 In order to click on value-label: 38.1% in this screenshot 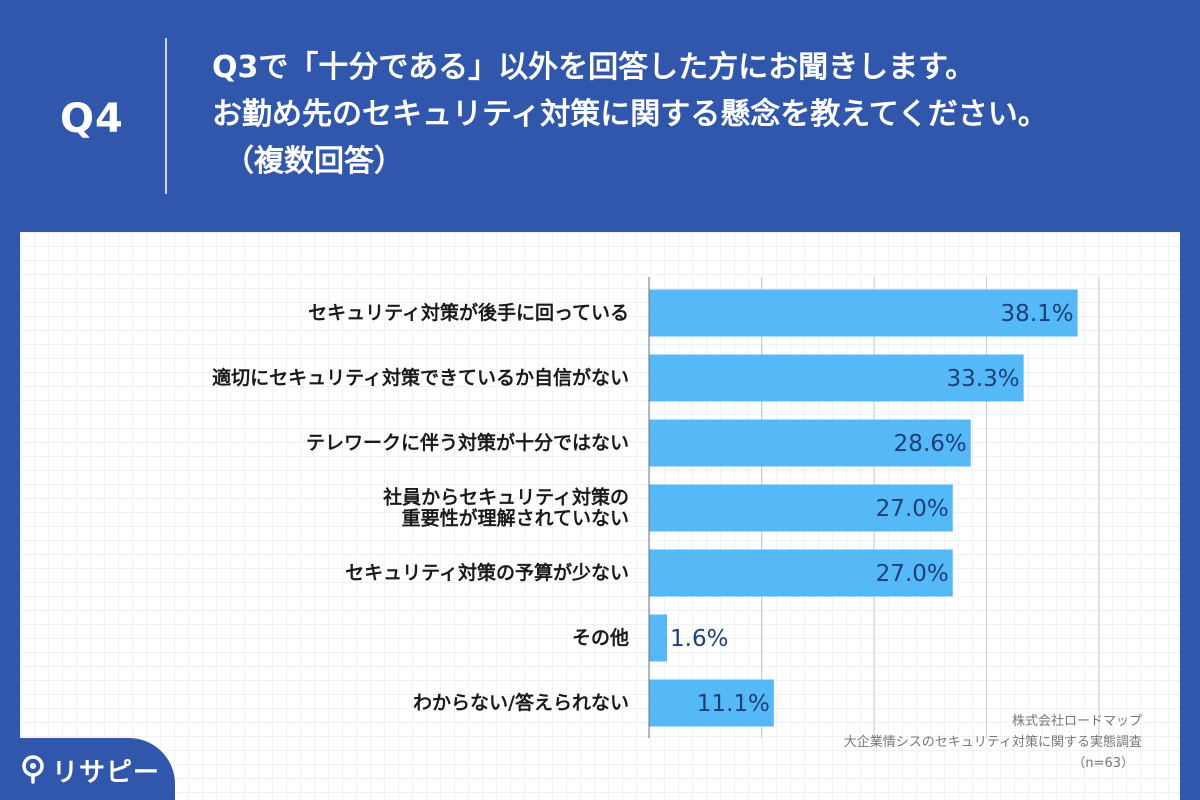, I will do `click(1037, 314)`.